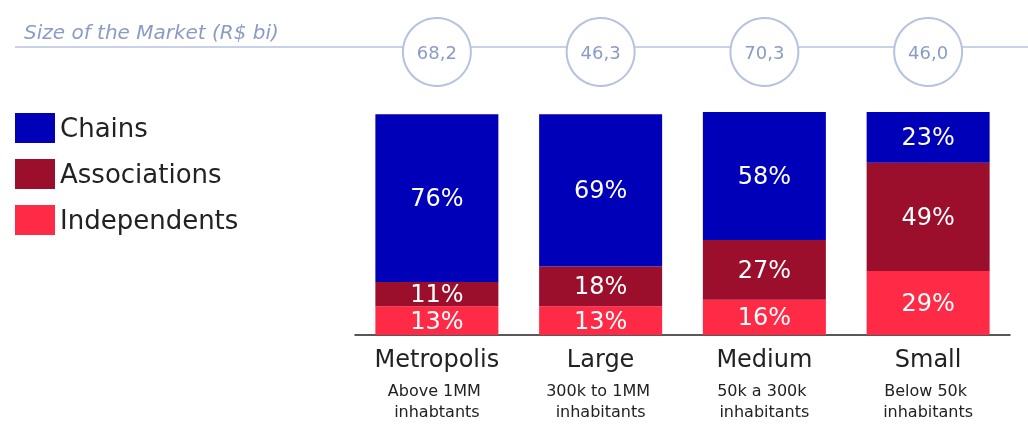 This screenshot has height=431, width=1028. Describe the element at coordinates (104, 128) in the screenshot. I see `legend-label: Chains` at that location.